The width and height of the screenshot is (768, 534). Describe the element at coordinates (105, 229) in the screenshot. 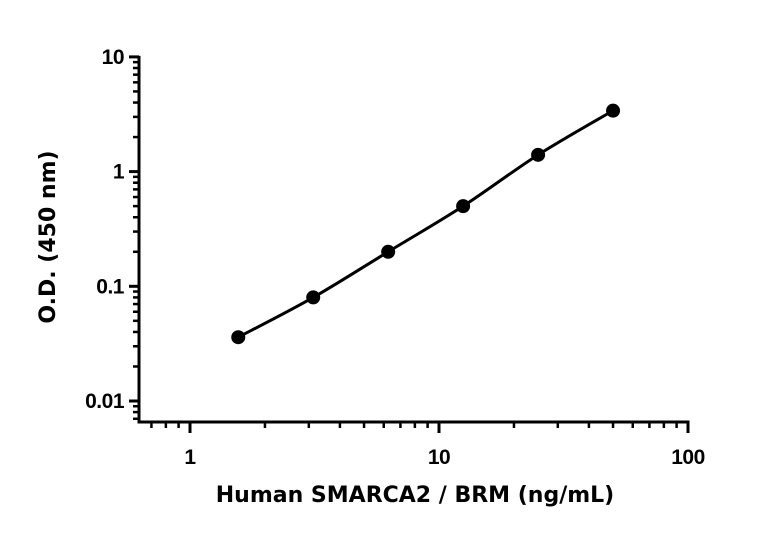

I see `y-tick-labels: 0.01 0.1 1 10` at that location.